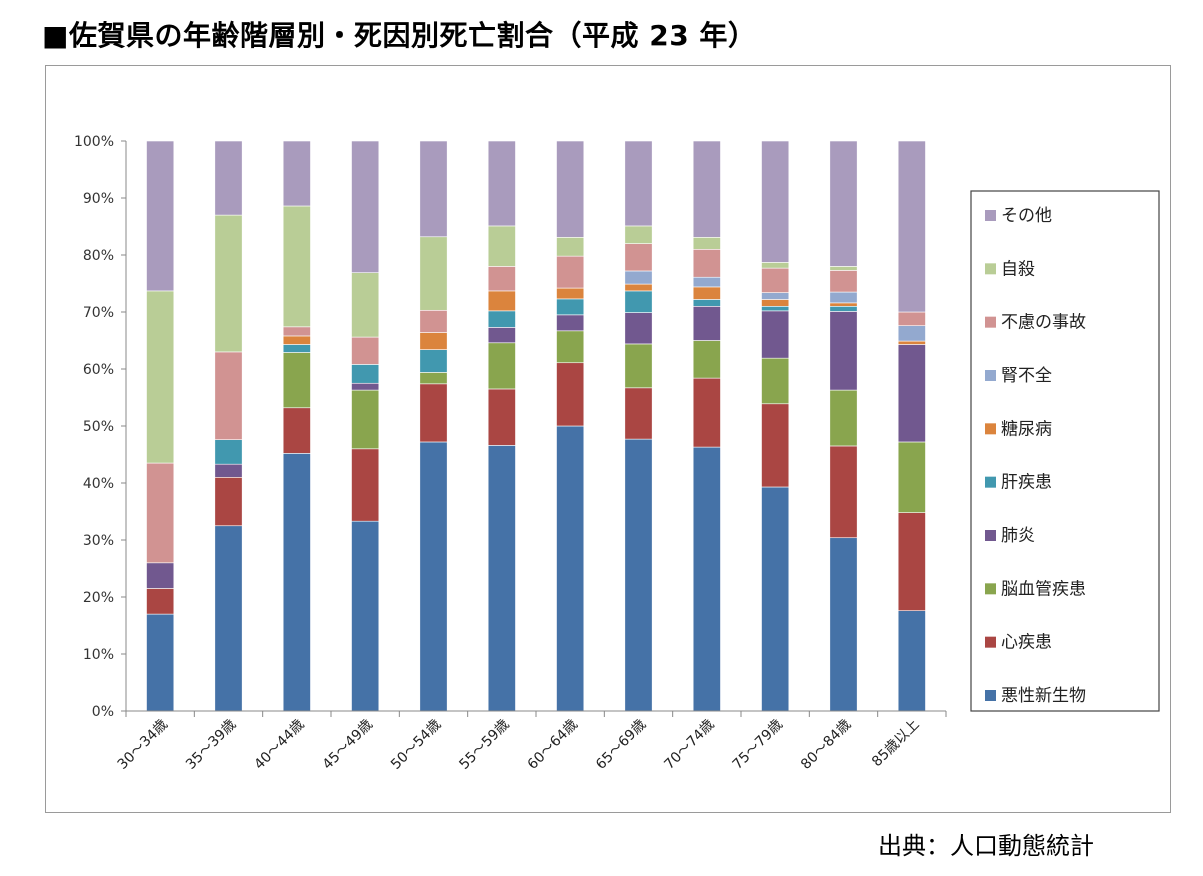 Image resolution: width=1203 pixels, height=876 pixels. I want to click on legend-label: 脳血管疾患, so click(1043, 589).